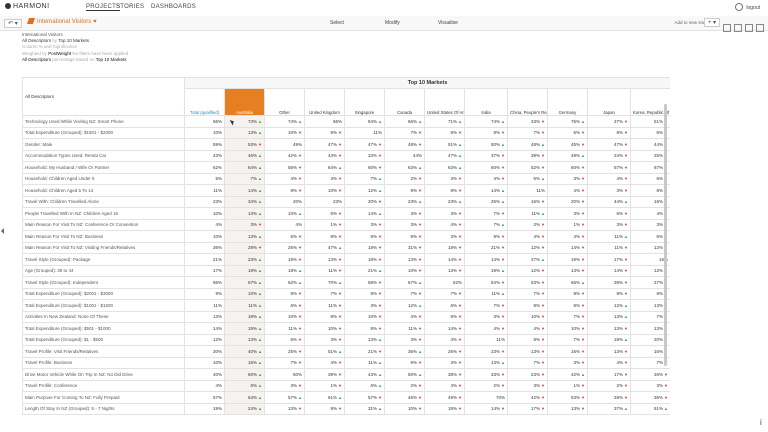  Describe the element at coordinates (103, 7) in the screenshot. I see `nav-projects: PROJECTS` at that location.